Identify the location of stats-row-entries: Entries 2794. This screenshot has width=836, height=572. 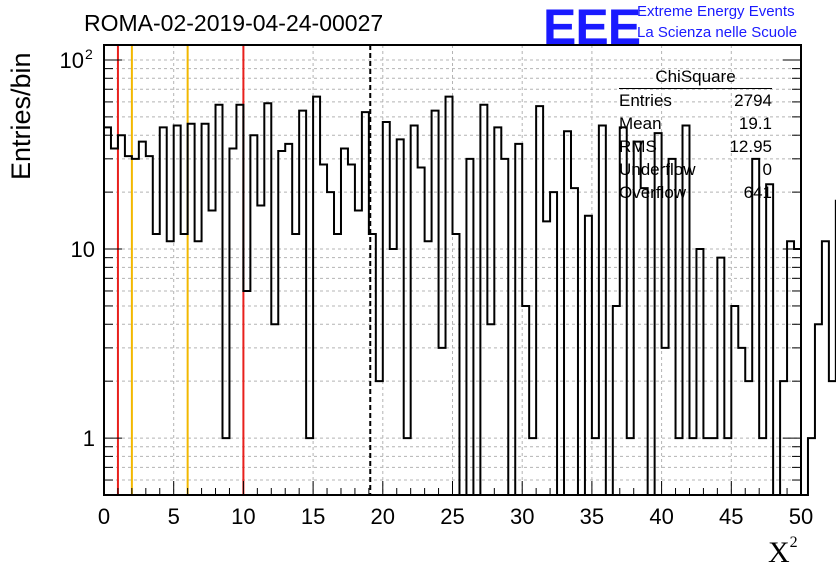
(690, 100).